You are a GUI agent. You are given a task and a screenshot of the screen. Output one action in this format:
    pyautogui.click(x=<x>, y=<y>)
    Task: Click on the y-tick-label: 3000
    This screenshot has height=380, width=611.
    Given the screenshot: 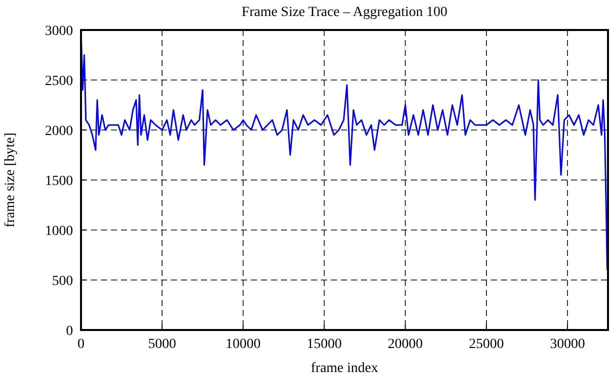 What is the action you would take?
    pyautogui.click(x=59, y=31)
    